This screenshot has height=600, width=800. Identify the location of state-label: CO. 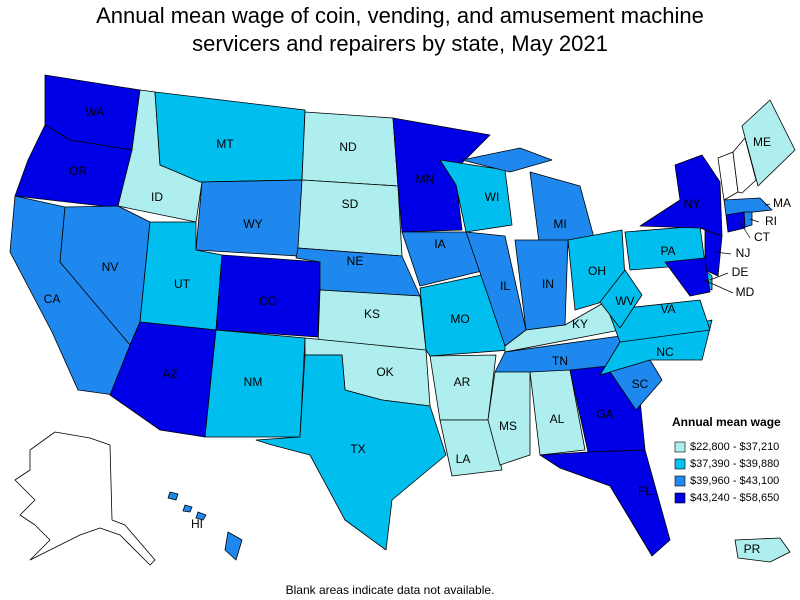
(268, 301).